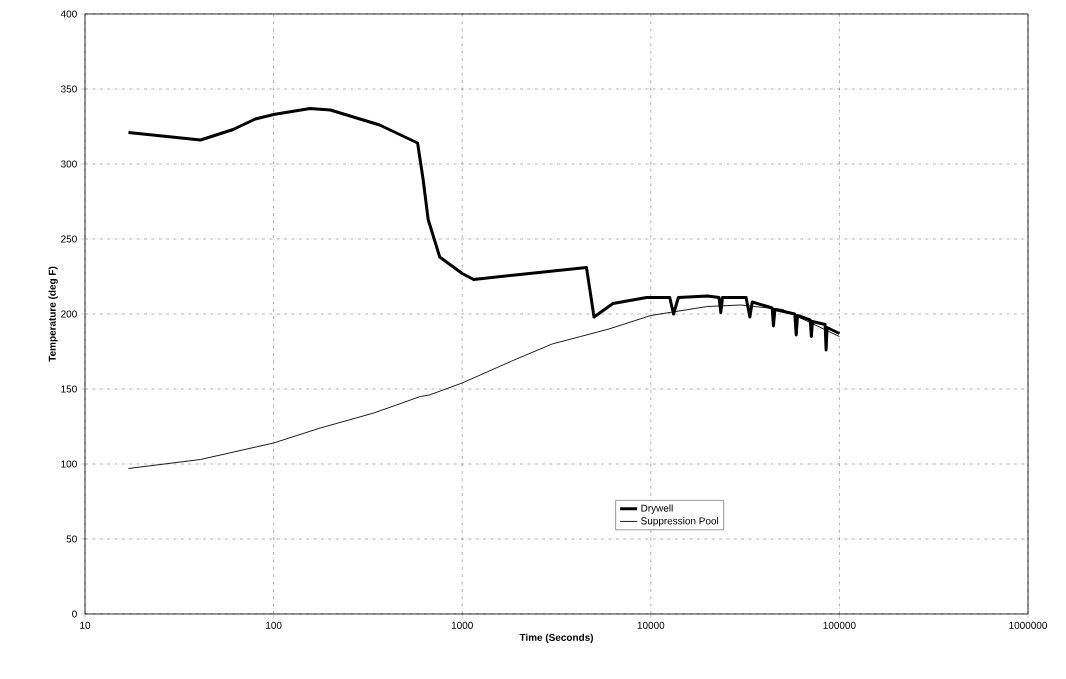  What do you see at coordinates (657, 509) in the screenshot?
I see `legend-label: Drywell` at bounding box center [657, 509].